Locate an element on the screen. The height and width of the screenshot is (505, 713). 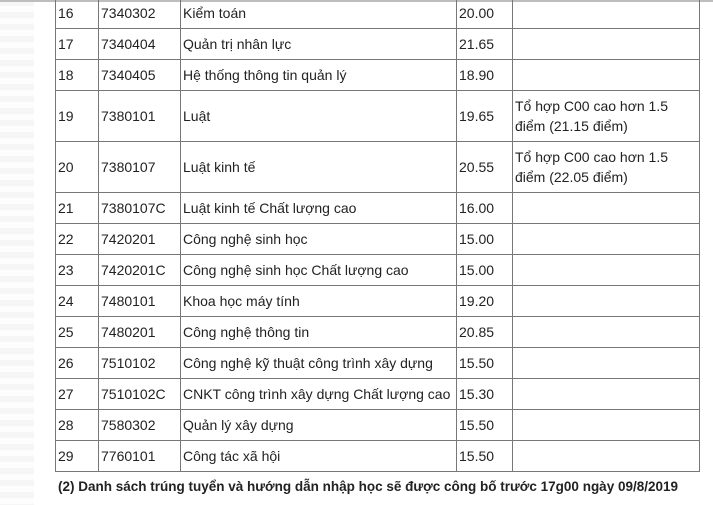
table-row: 28 7580302 Quản lý xây dựng 15.50 is located at coordinates (377, 425).